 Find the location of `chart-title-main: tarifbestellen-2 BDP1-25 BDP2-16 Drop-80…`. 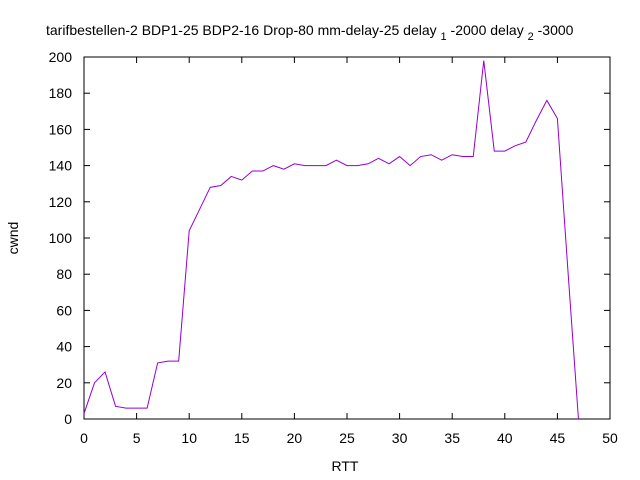

chart-title-main: tarifbestellen-2 BDP1-25 BDP2-16 Drop-80… is located at coordinates (241, 30).